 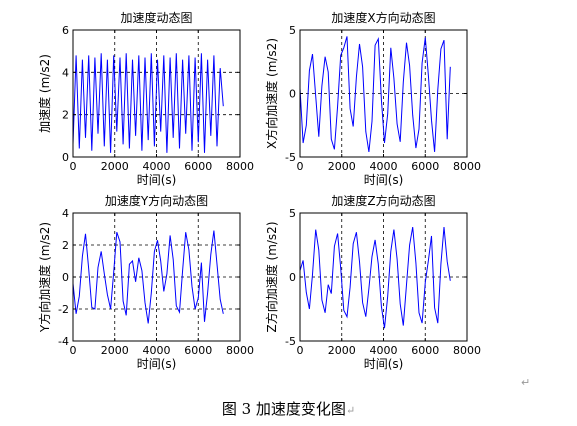 I want to click on y-axis-label: Z方向加速度 (m/s2), so click(x=271, y=276).